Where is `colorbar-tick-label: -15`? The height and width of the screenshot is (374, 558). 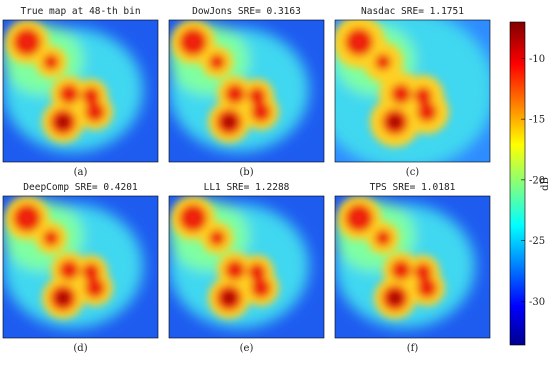 colorbar-tick-label: -15 is located at coordinates (537, 120).